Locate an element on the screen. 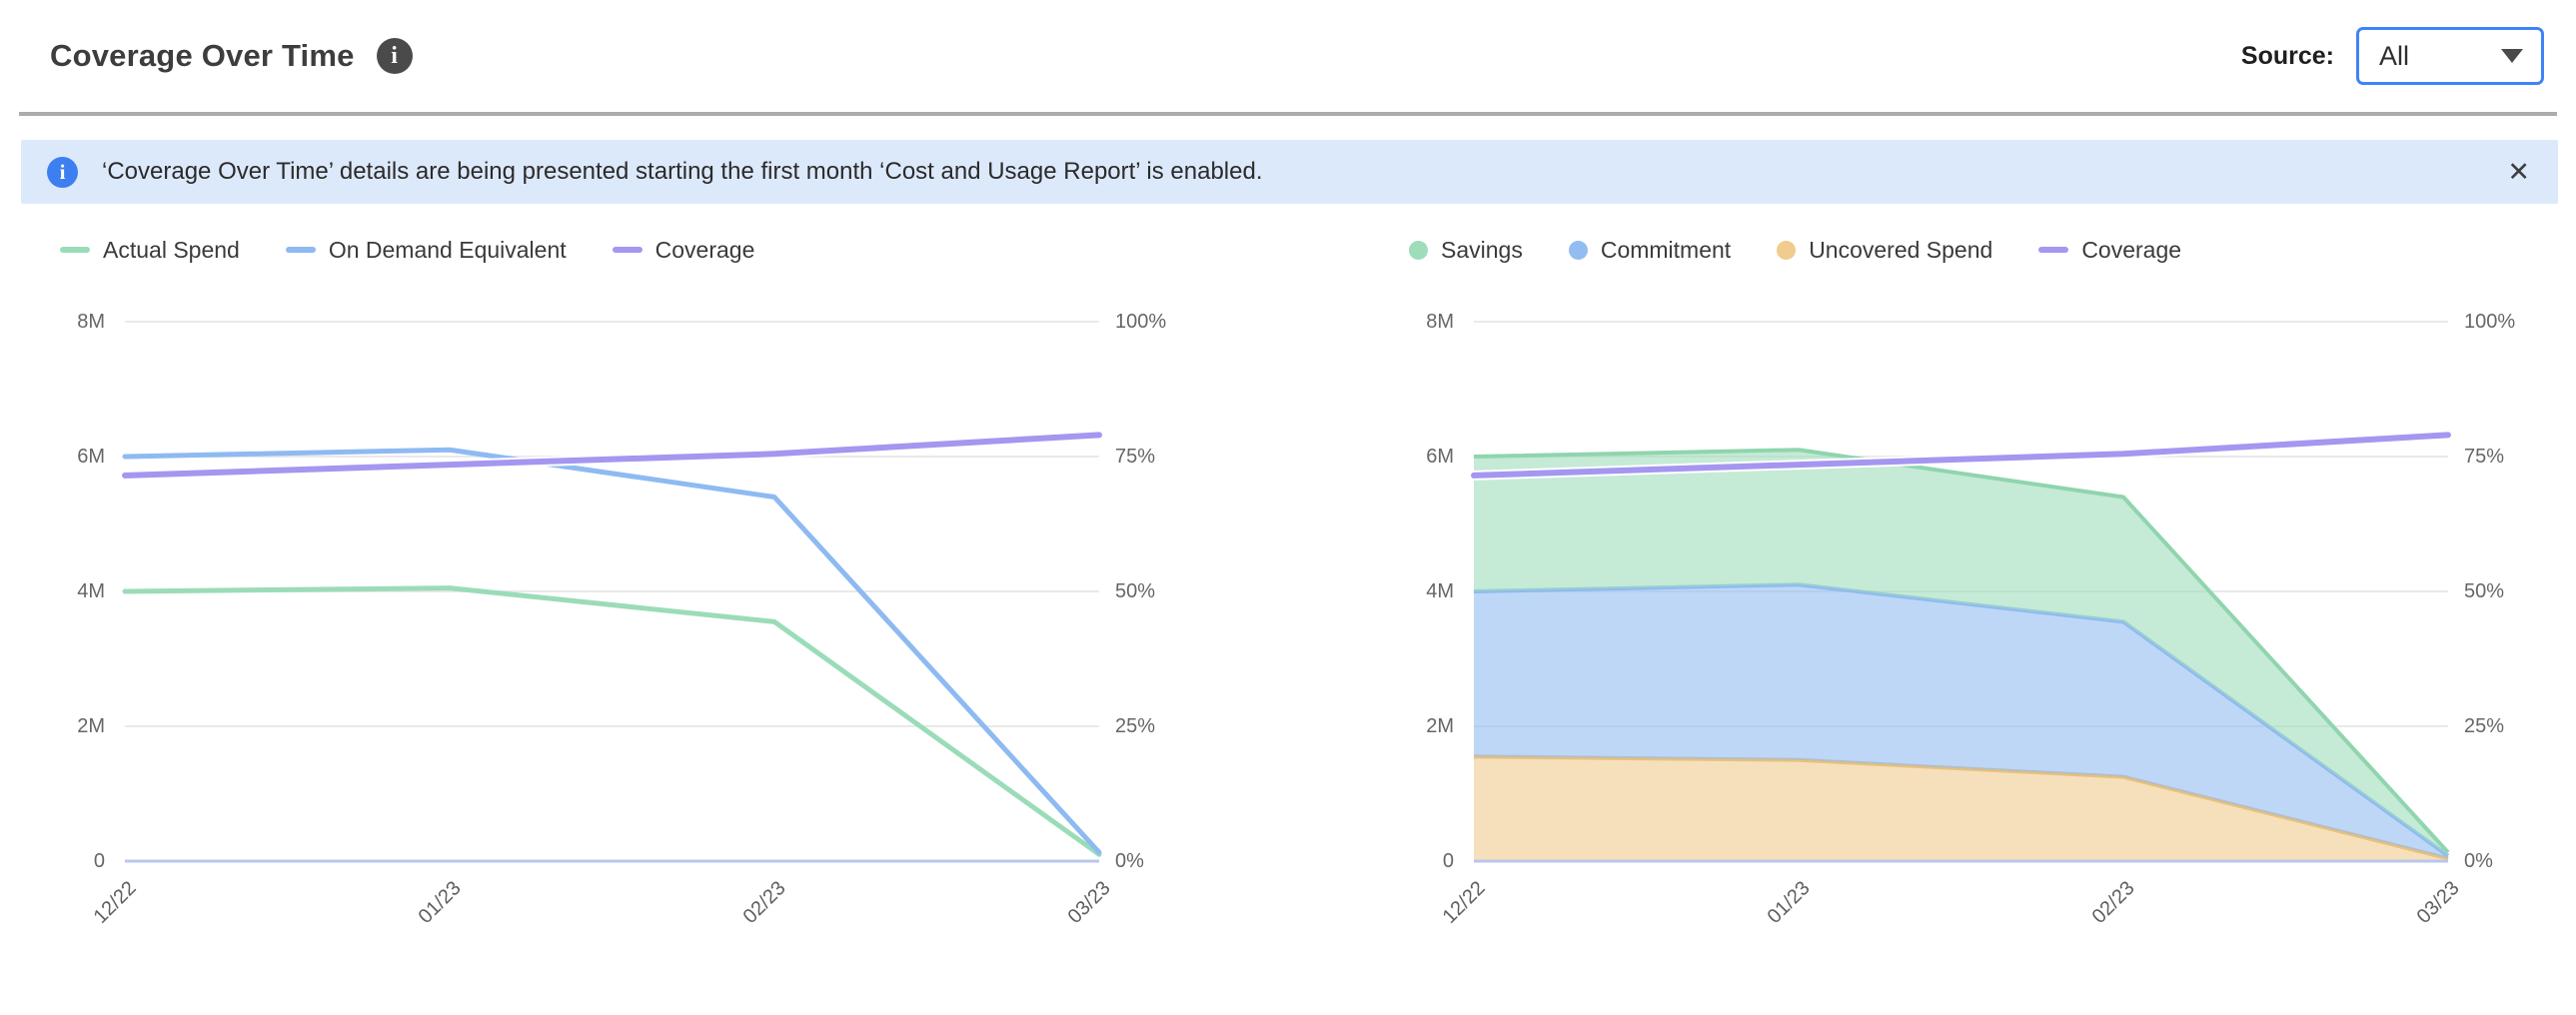 This screenshot has height=1015, width=2576. legend-item-commitment: Commitment is located at coordinates (1650, 250).